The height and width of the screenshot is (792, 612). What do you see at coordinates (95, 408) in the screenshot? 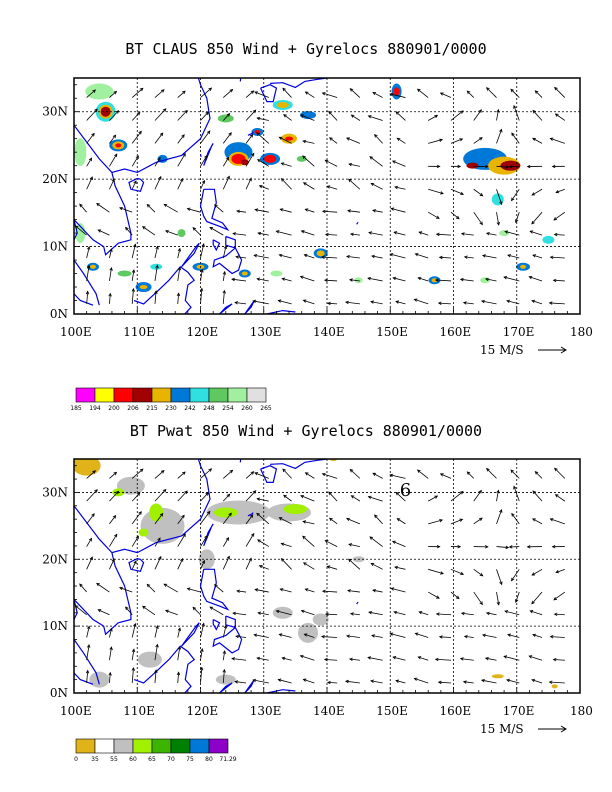
I see `colorbar-label: 194` at bounding box center [95, 408].